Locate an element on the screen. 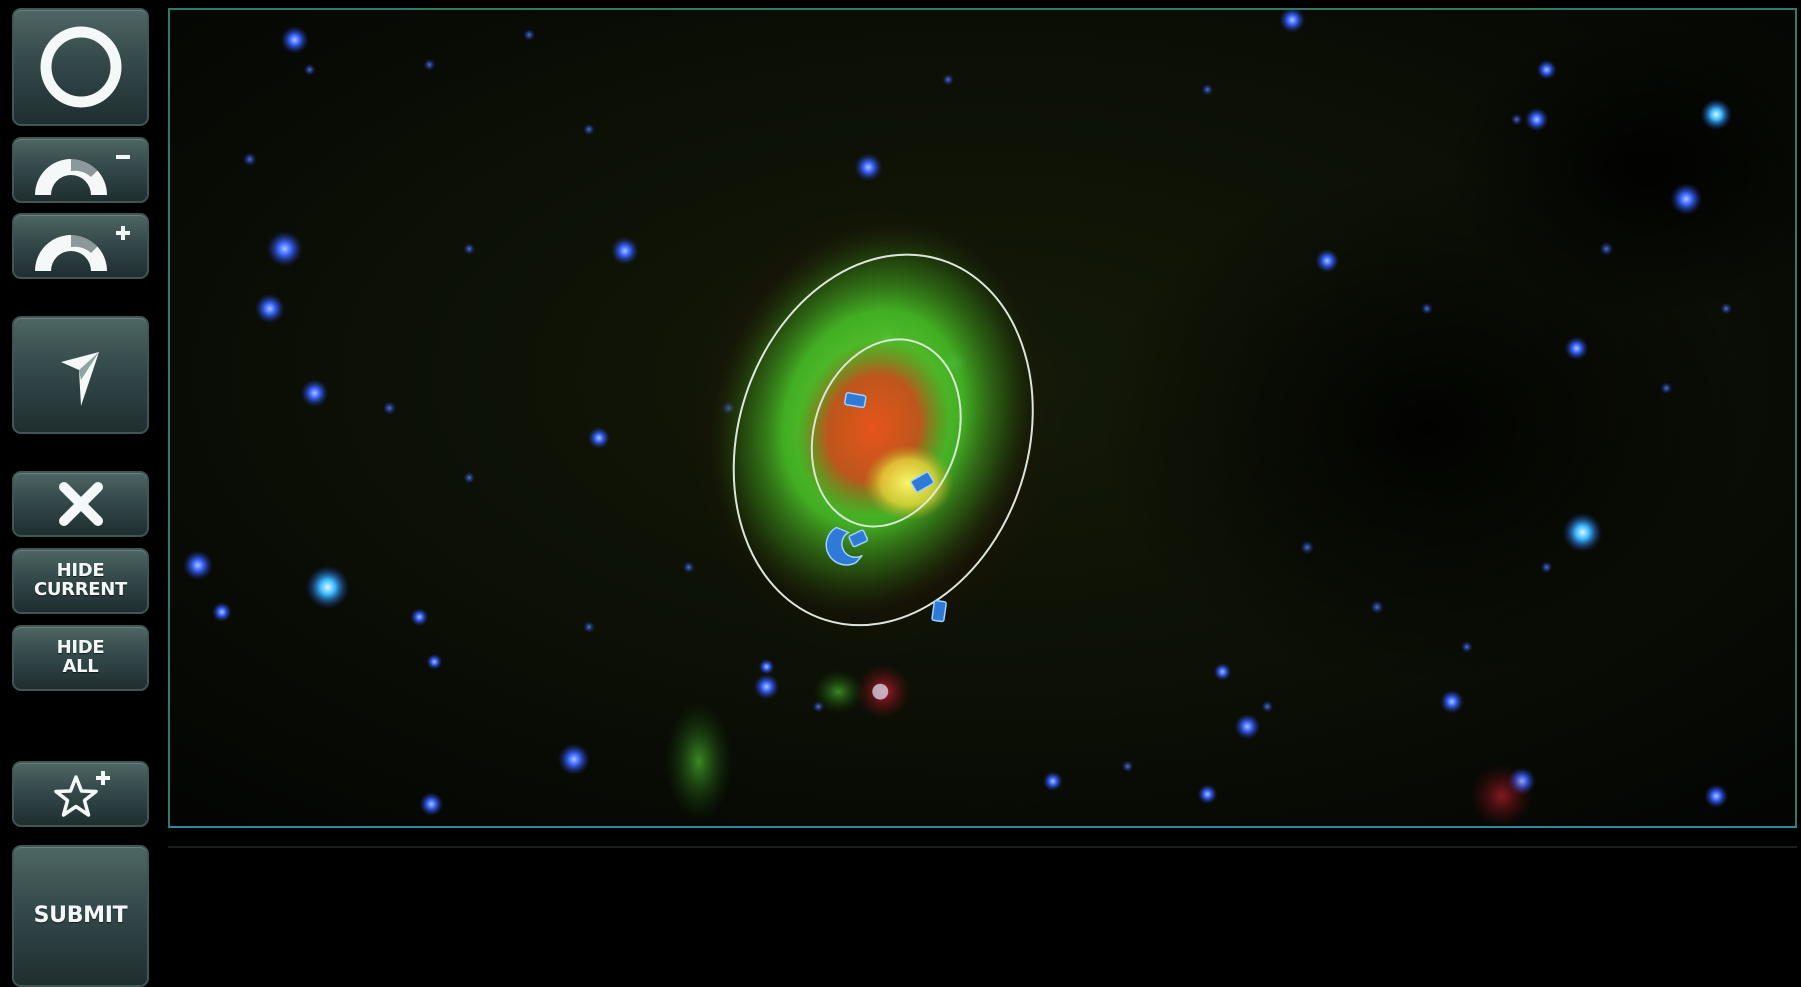  bubble-annotation is located at coordinates (883, 439).